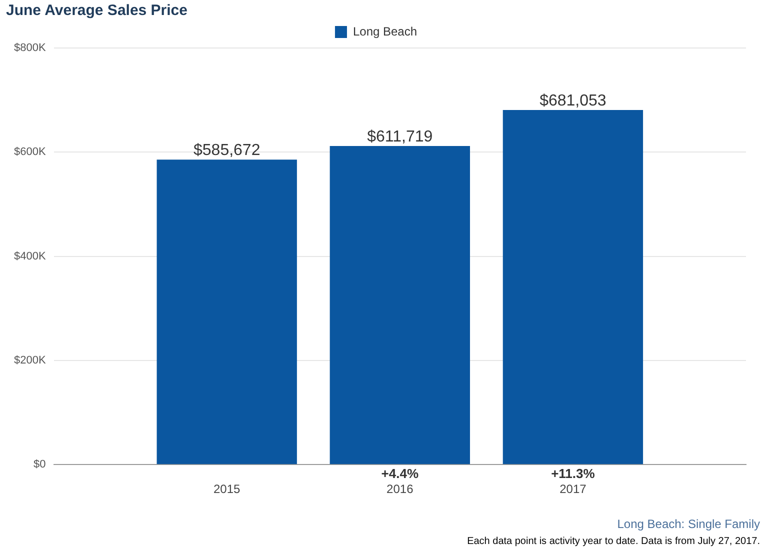 The height and width of the screenshot is (553, 768). Describe the element at coordinates (385, 31) in the screenshot. I see `legend-label: Long Beach` at that location.